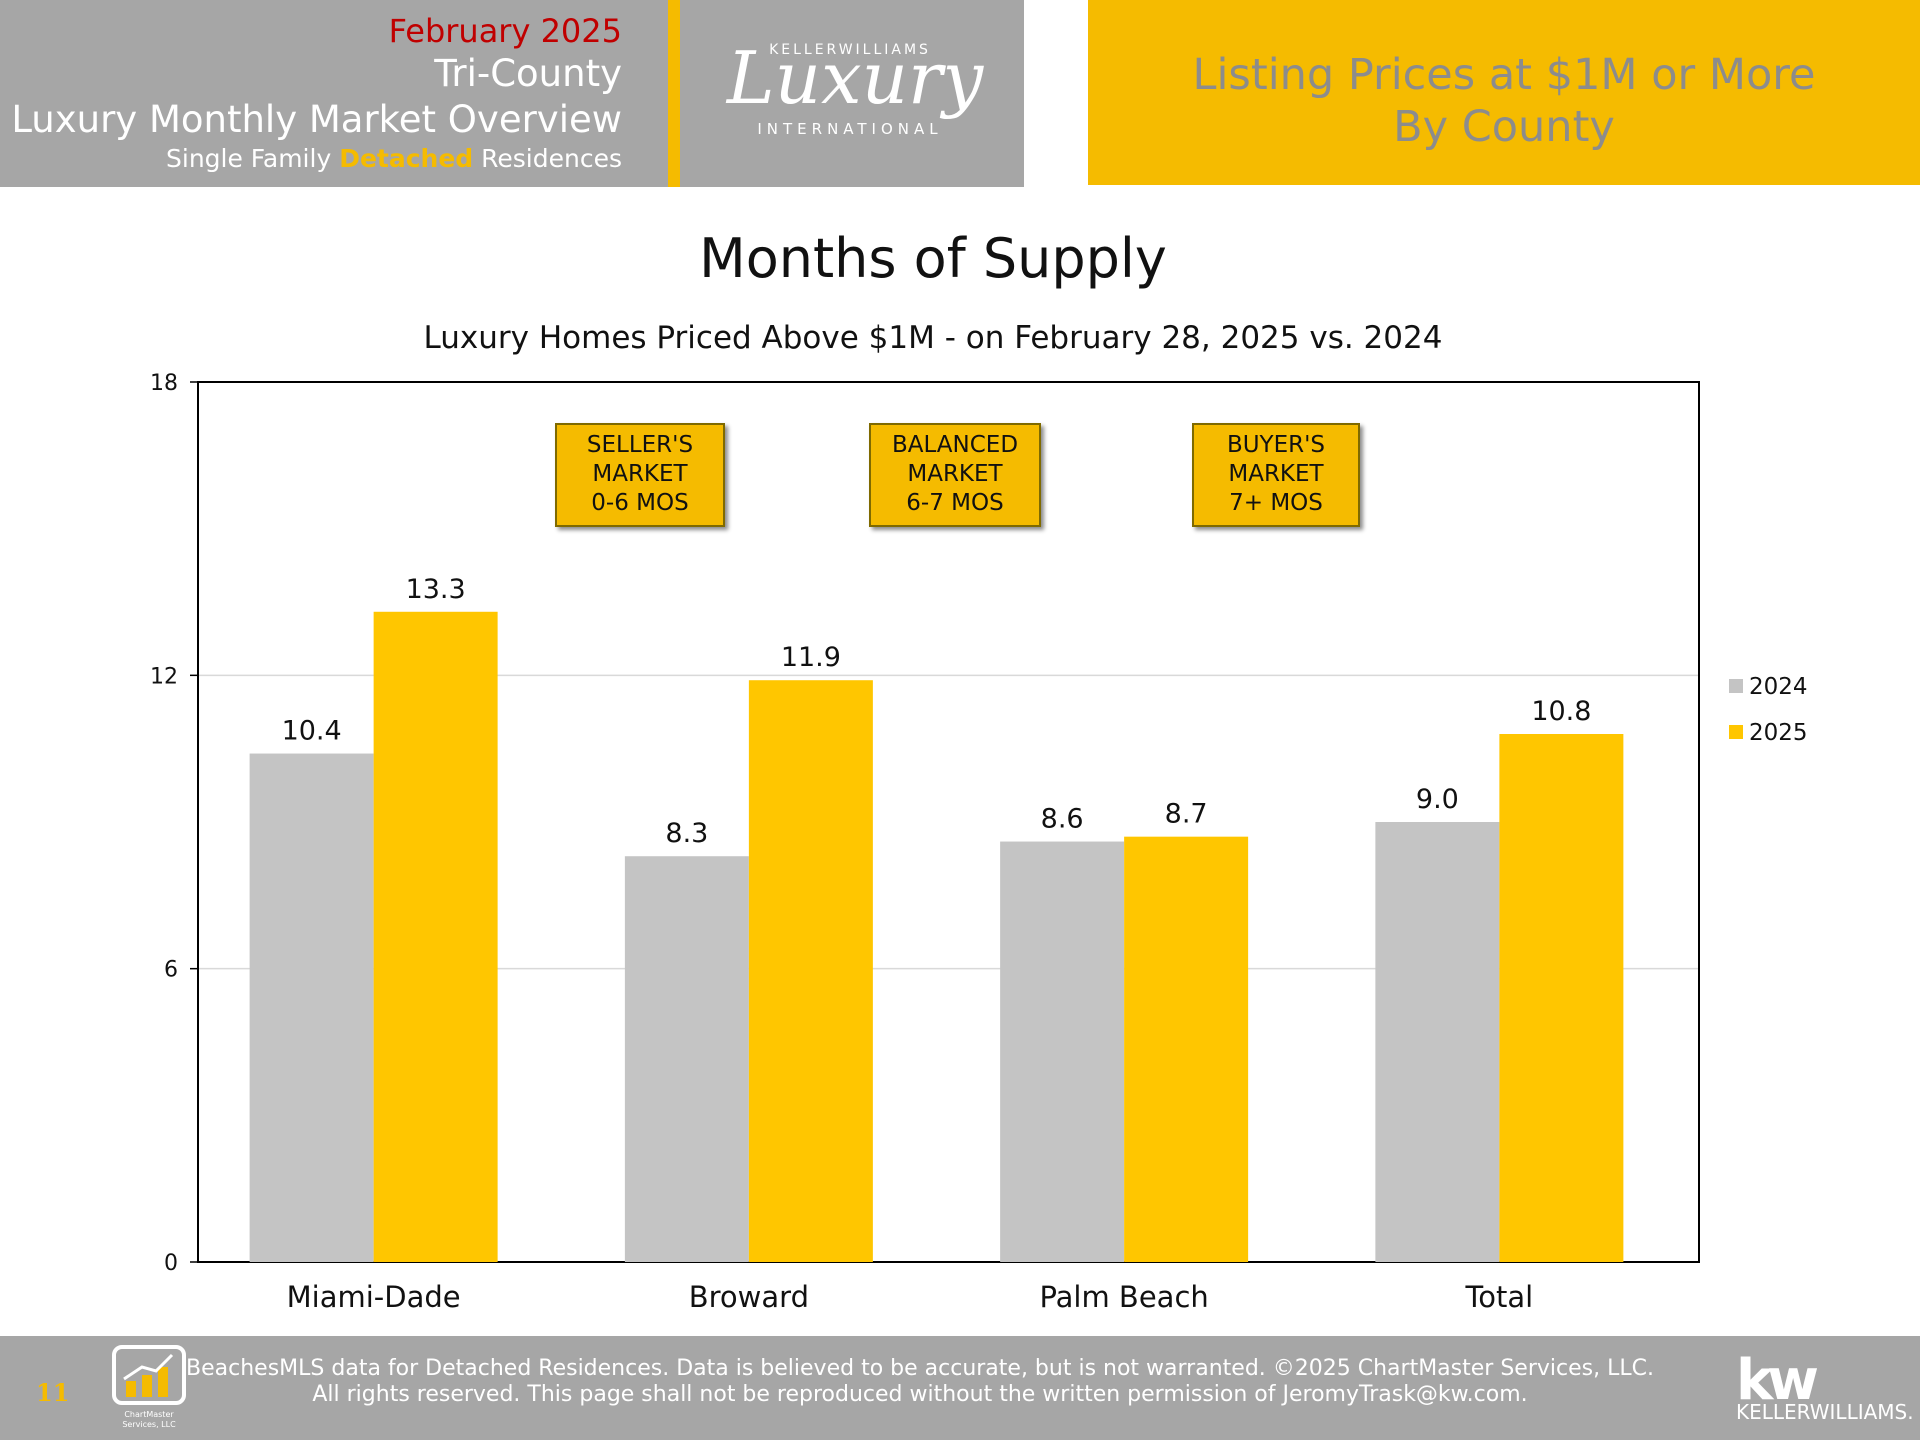  I want to click on legend-swatch-2024, so click(1736, 686).